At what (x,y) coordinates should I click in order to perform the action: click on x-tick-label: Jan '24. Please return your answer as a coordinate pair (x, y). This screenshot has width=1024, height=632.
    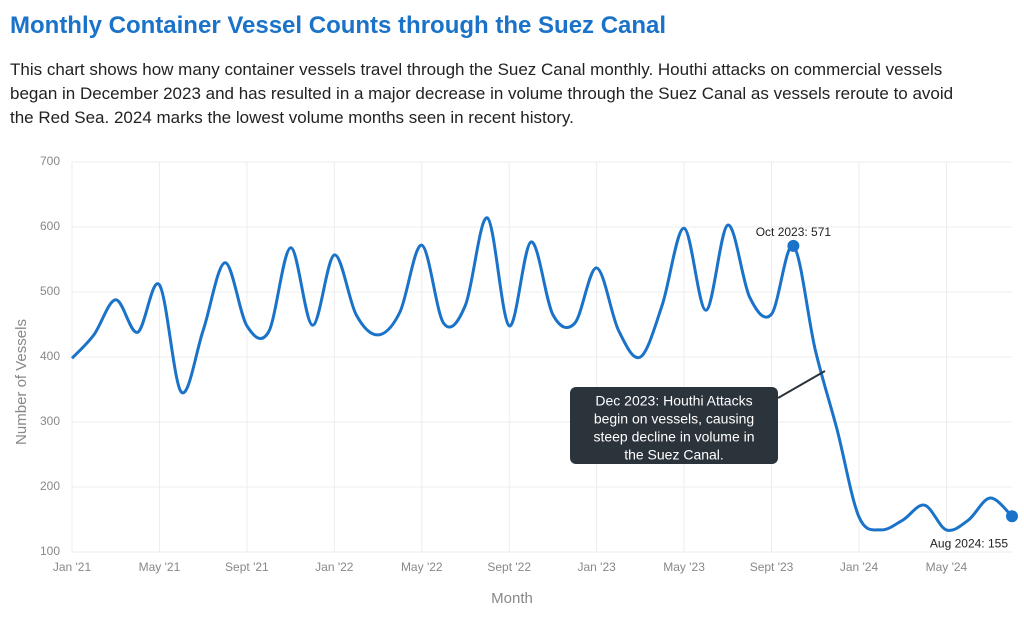
    Looking at the image, I should click on (859, 567).